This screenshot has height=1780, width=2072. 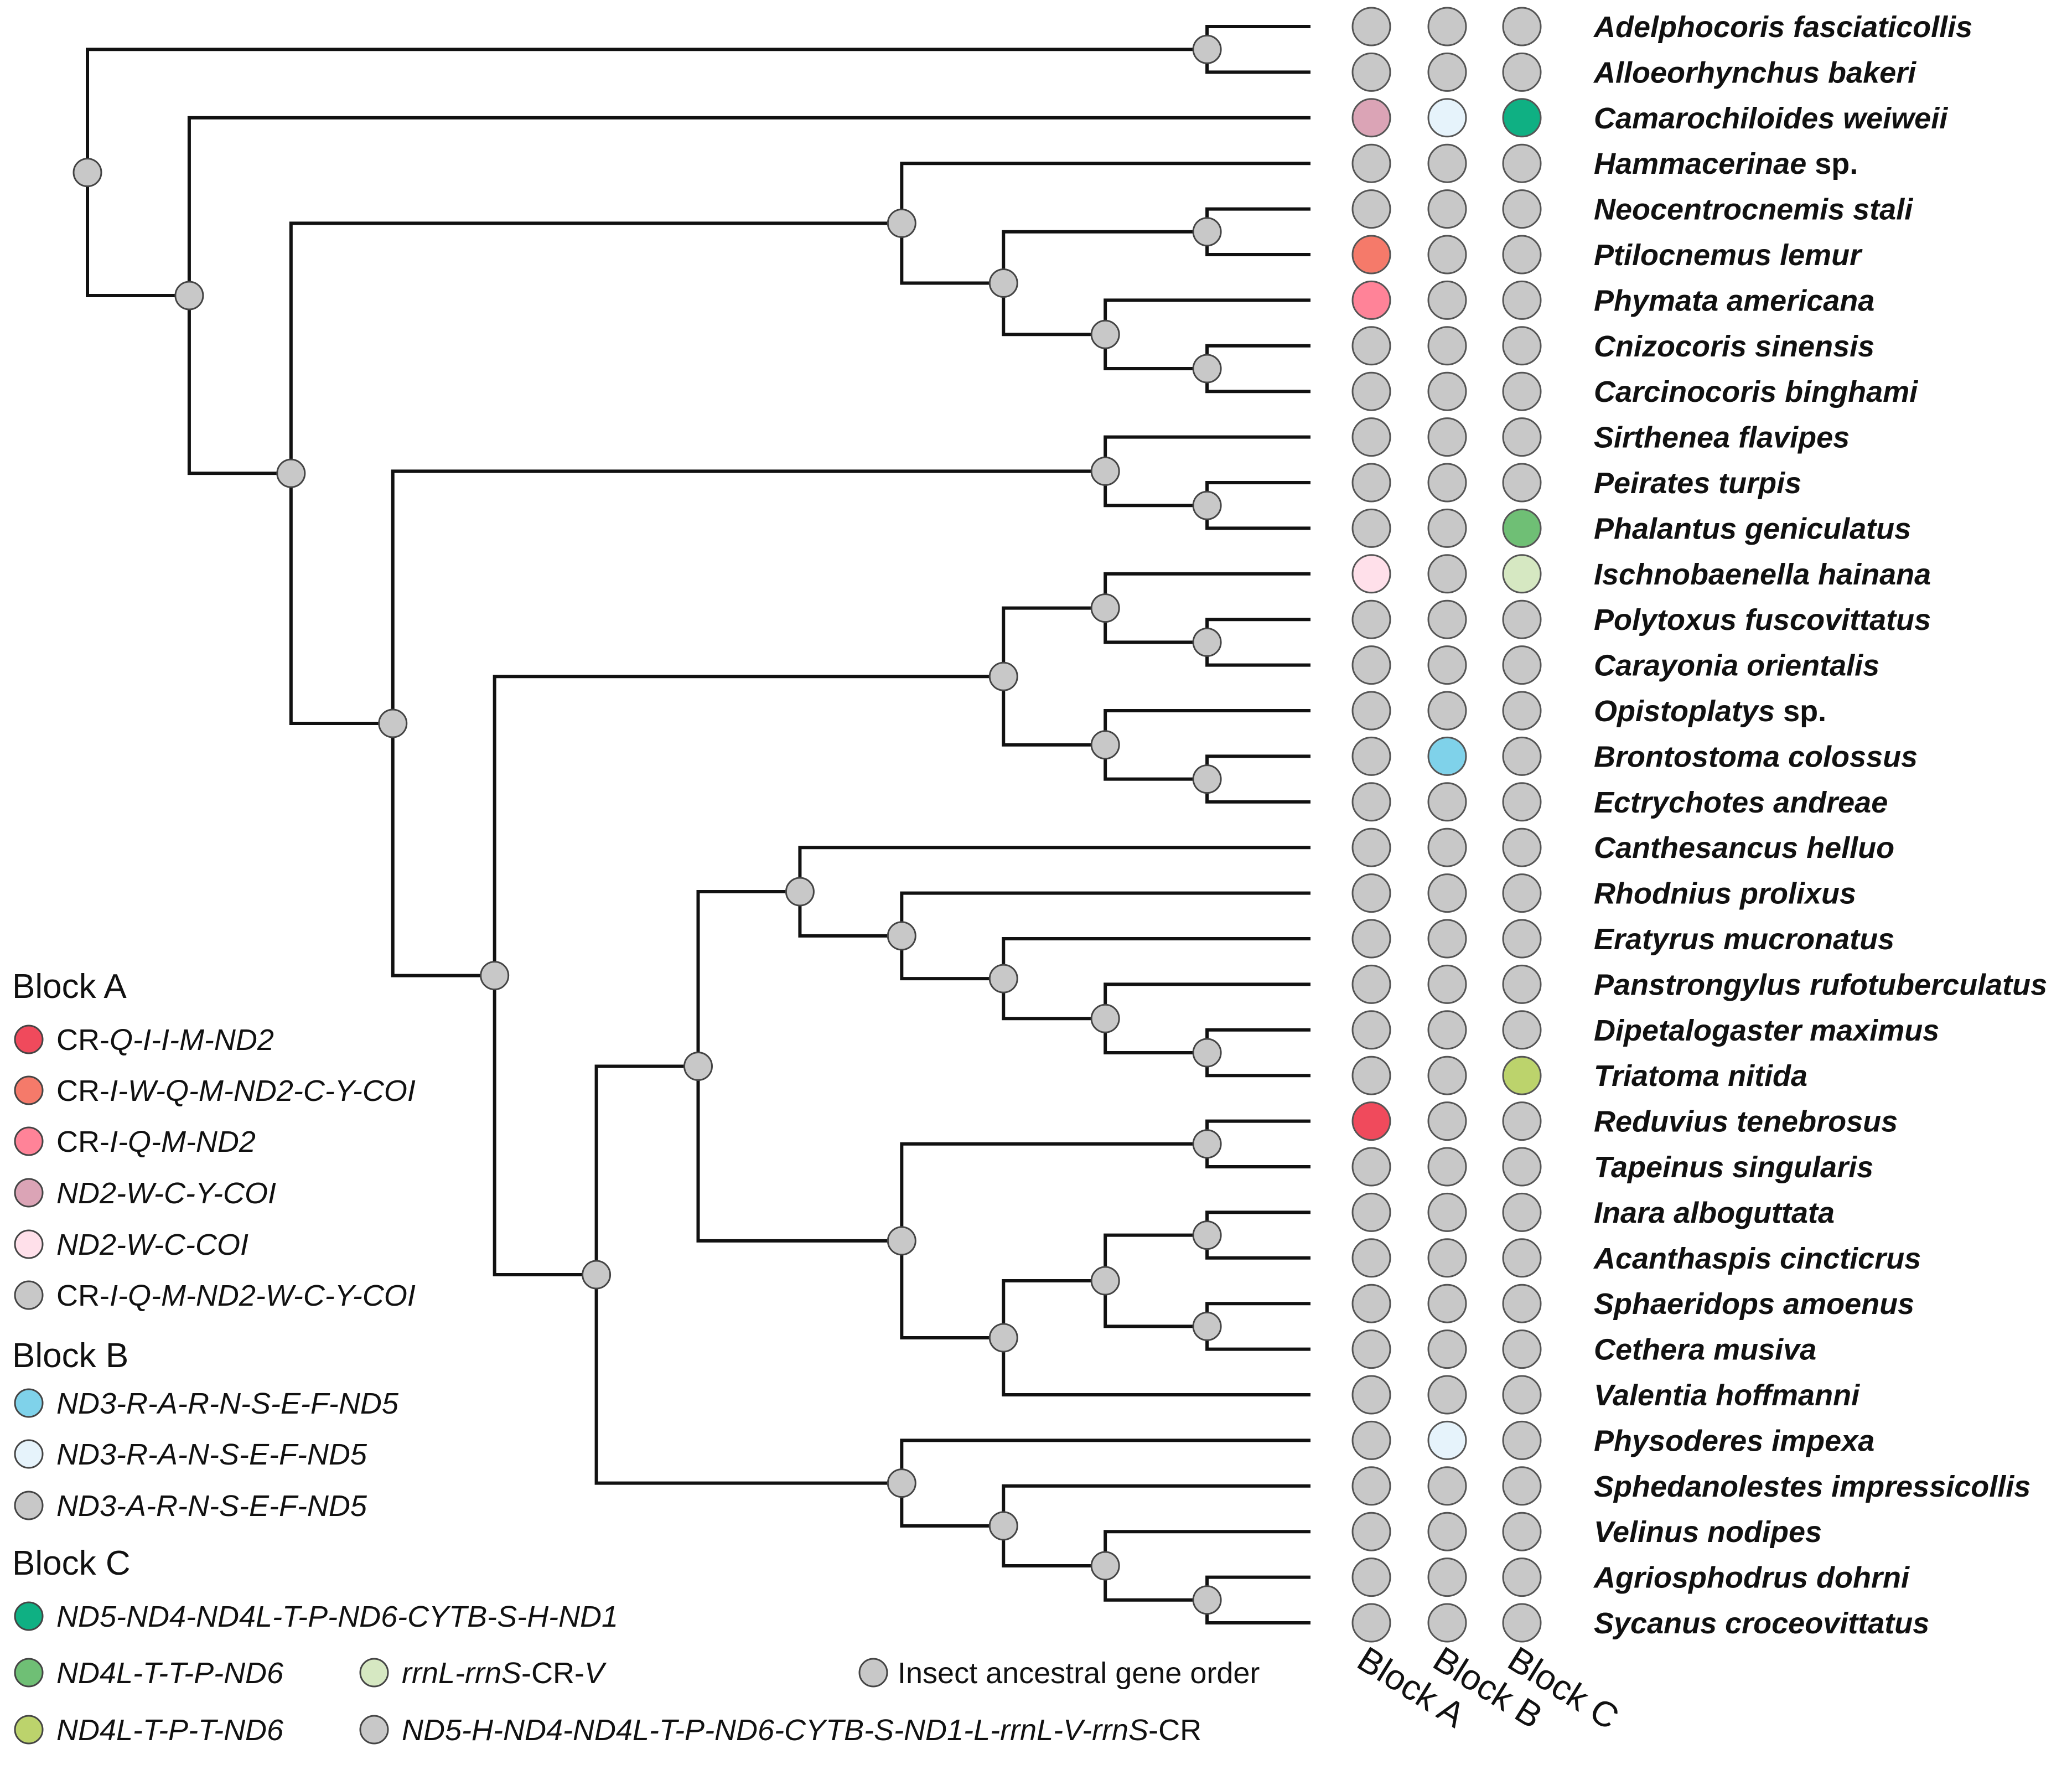 I want to click on taxon-name: Eratyrus mucronatus, so click(x=1744, y=939).